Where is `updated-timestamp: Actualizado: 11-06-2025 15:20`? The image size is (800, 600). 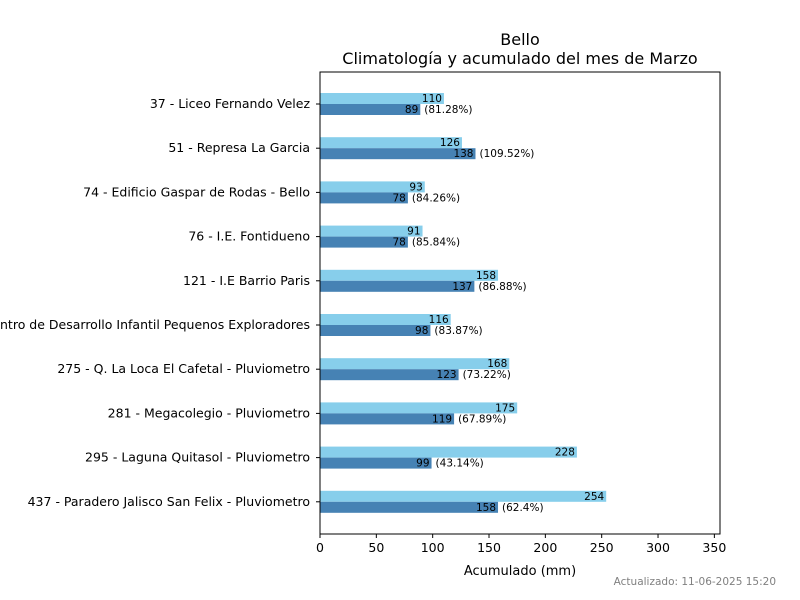 updated-timestamp: Actualizado: 11-06-2025 15:20 is located at coordinates (694, 582).